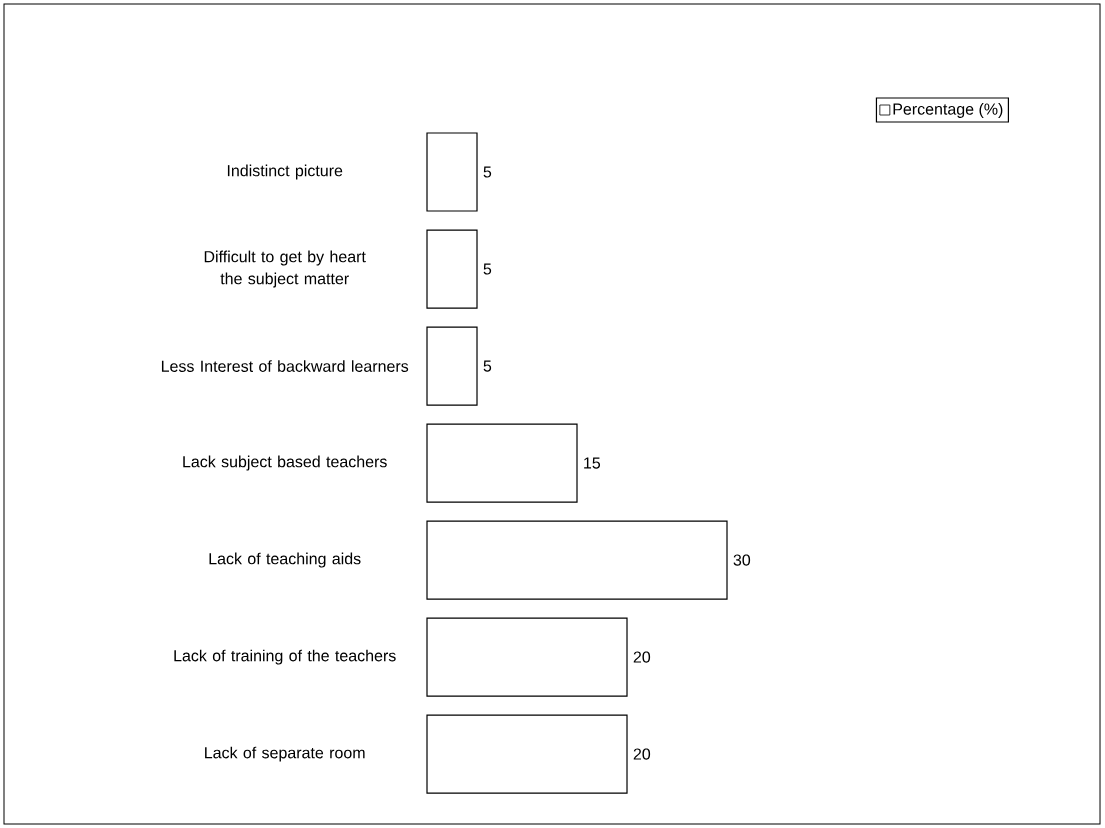 The width and height of the screenshot is (1105, 828). I want to click on data-label: 30, so click(742, 560).